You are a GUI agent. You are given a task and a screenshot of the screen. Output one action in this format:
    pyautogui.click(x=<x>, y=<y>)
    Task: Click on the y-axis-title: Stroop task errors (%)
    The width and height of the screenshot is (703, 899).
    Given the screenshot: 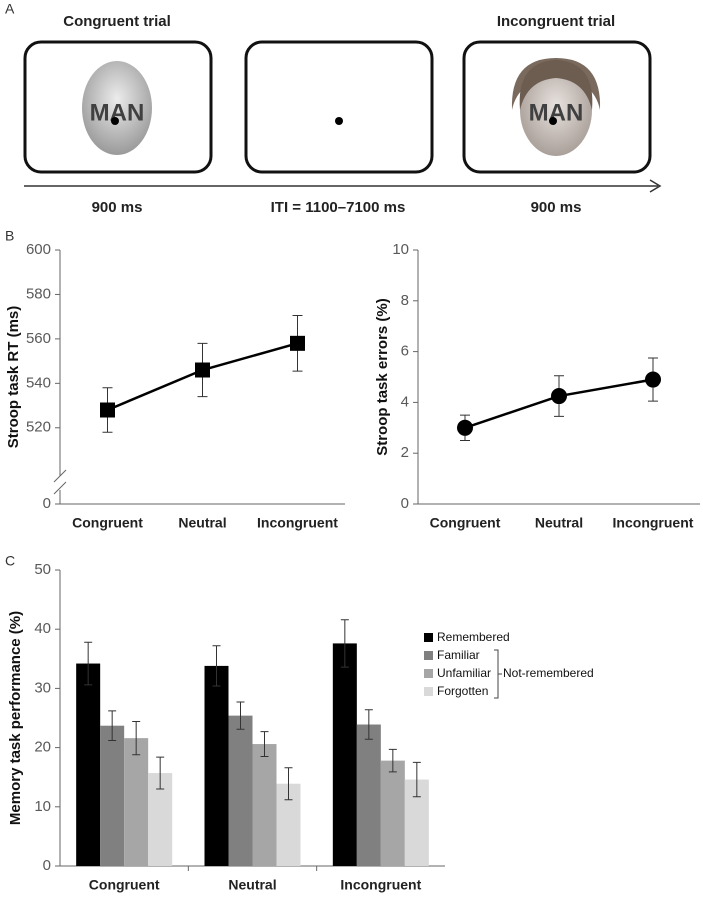 What is the action you would take?
    pyautogui.click(x=382, y=377)
    